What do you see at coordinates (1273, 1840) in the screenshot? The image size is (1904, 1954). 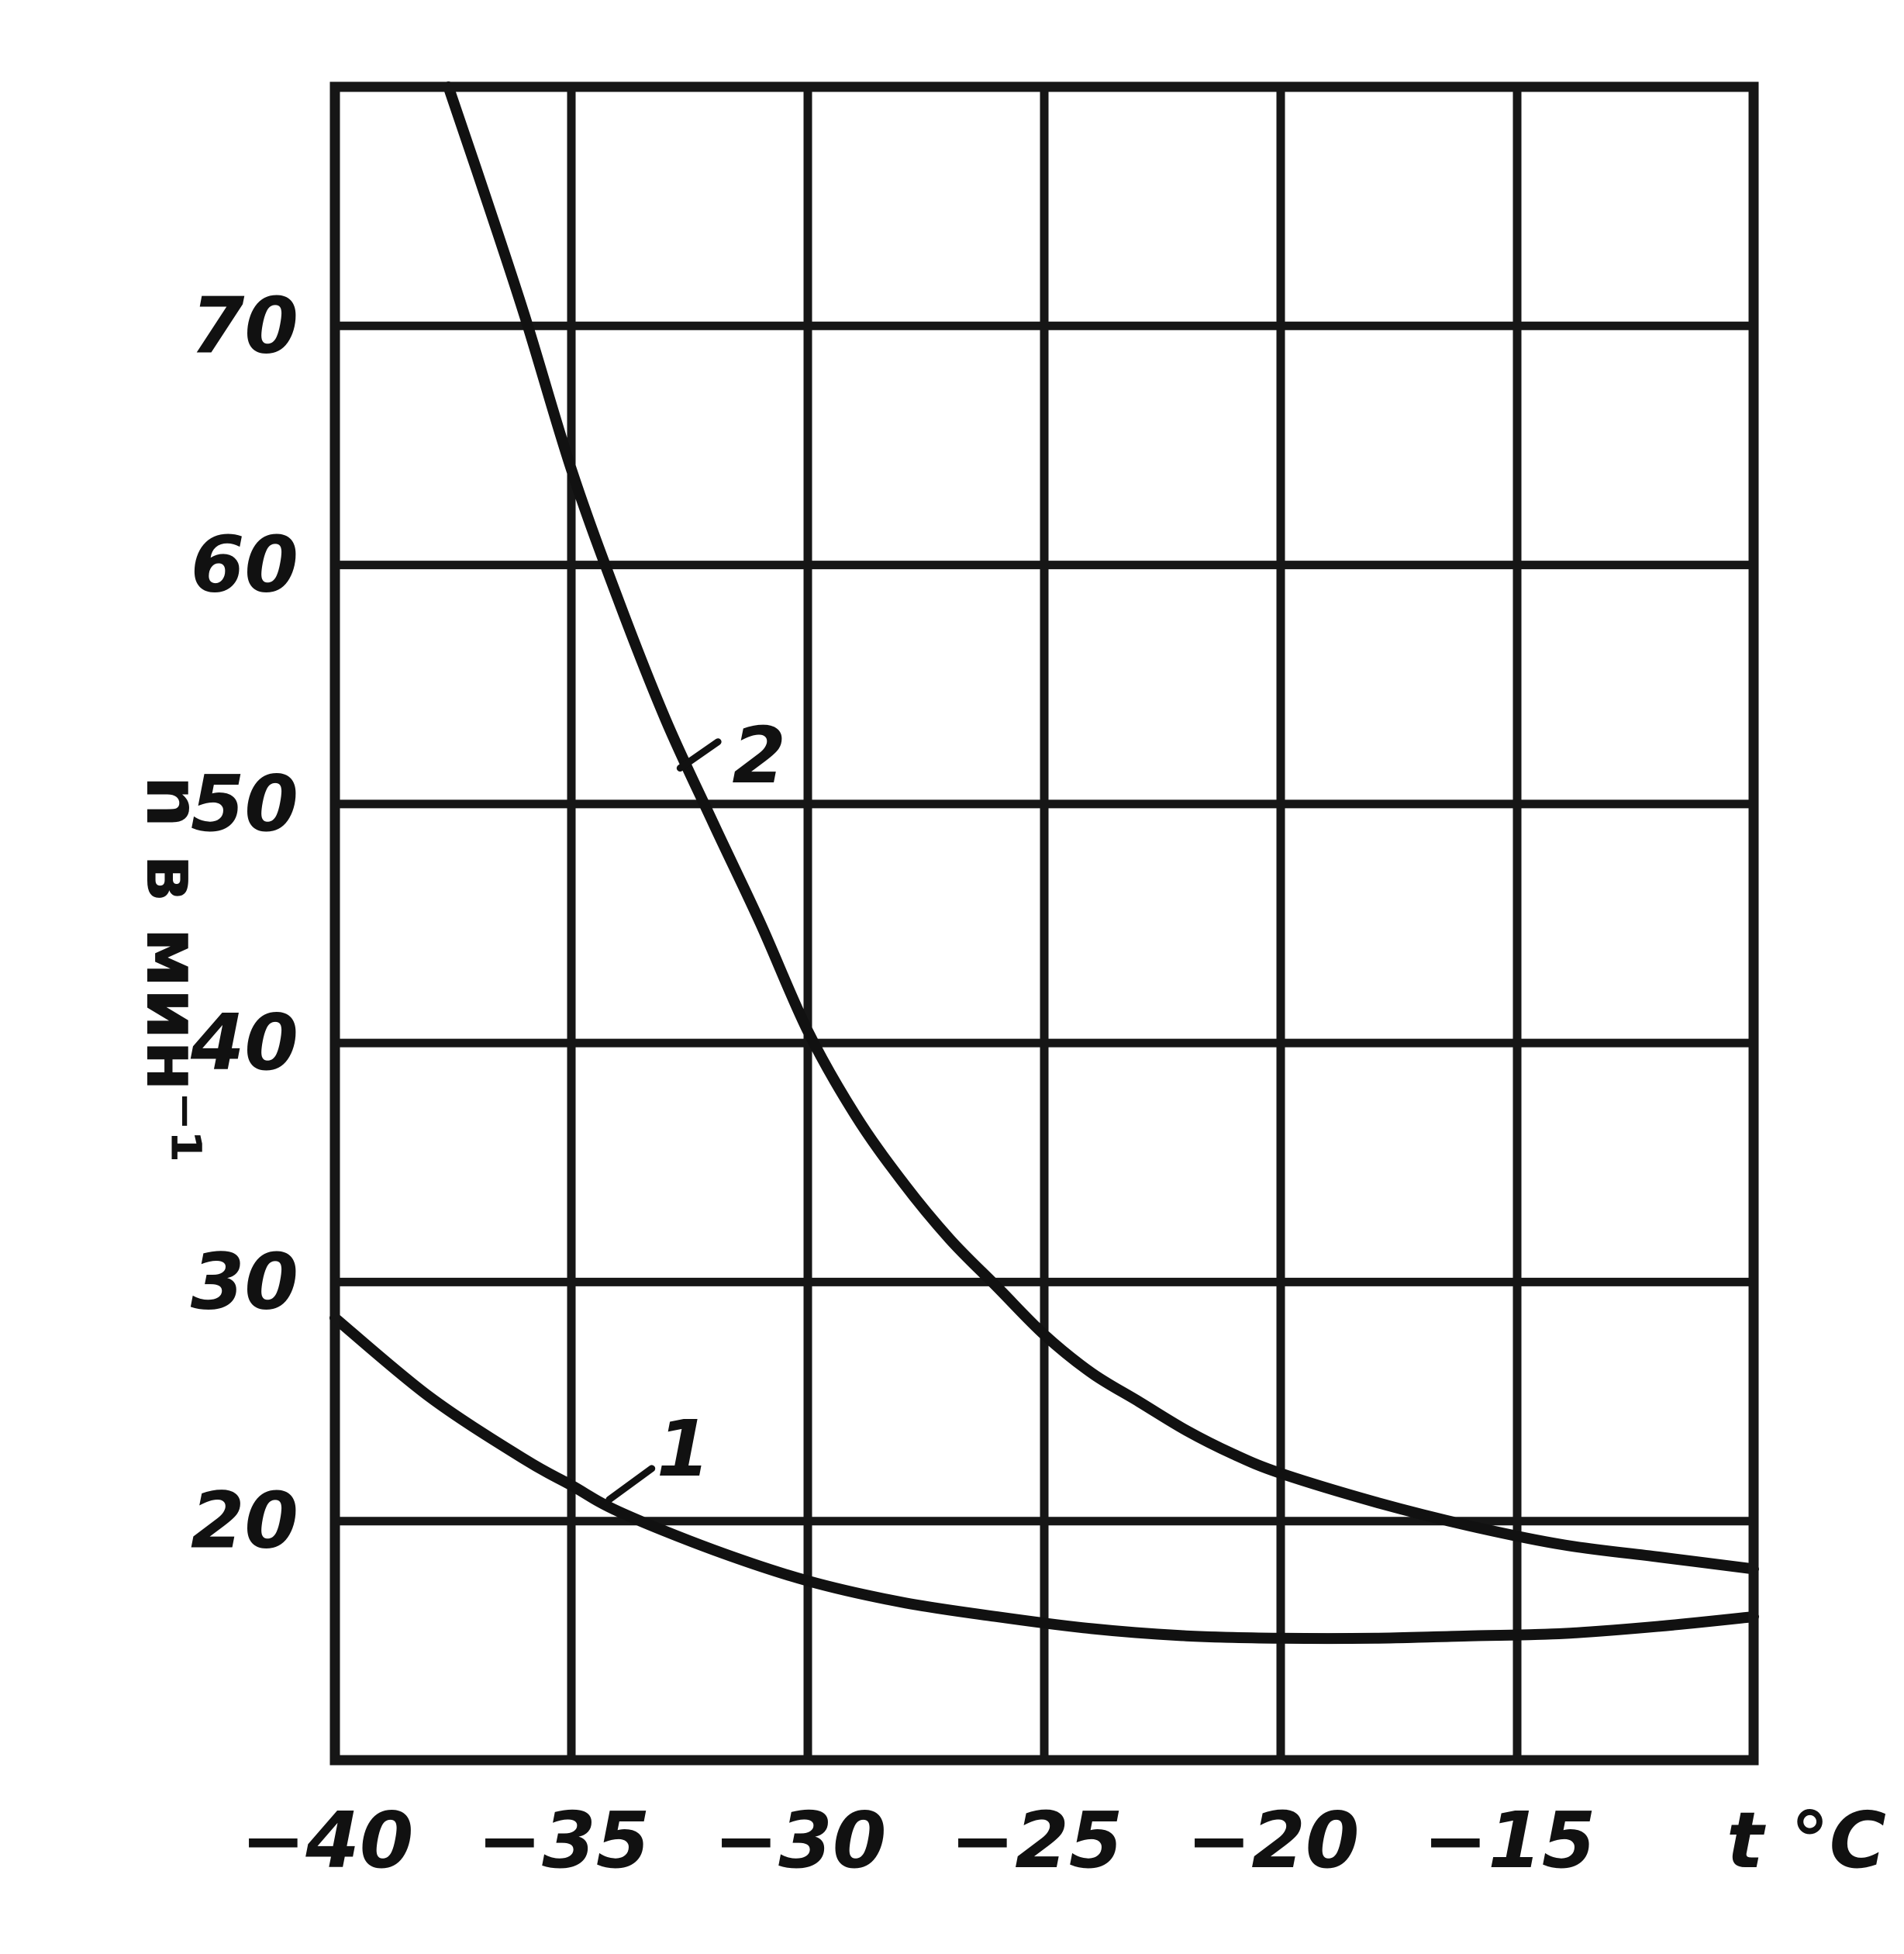 I see `x-tick-label: −20` at bounding box center [1273, 1840].